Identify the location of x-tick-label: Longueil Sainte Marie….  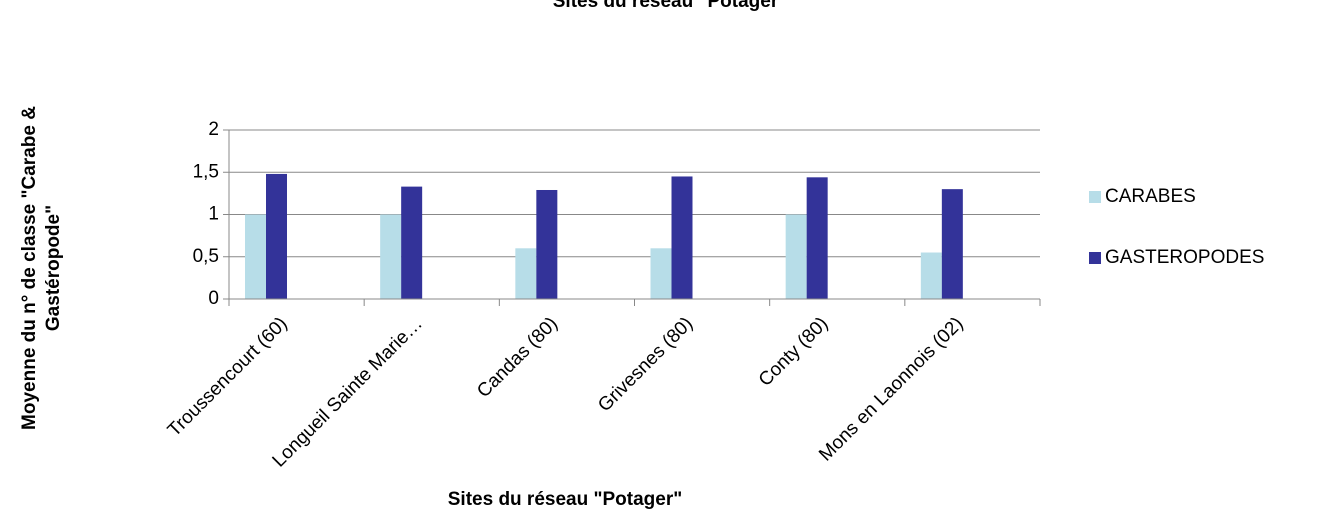
(348, 392).